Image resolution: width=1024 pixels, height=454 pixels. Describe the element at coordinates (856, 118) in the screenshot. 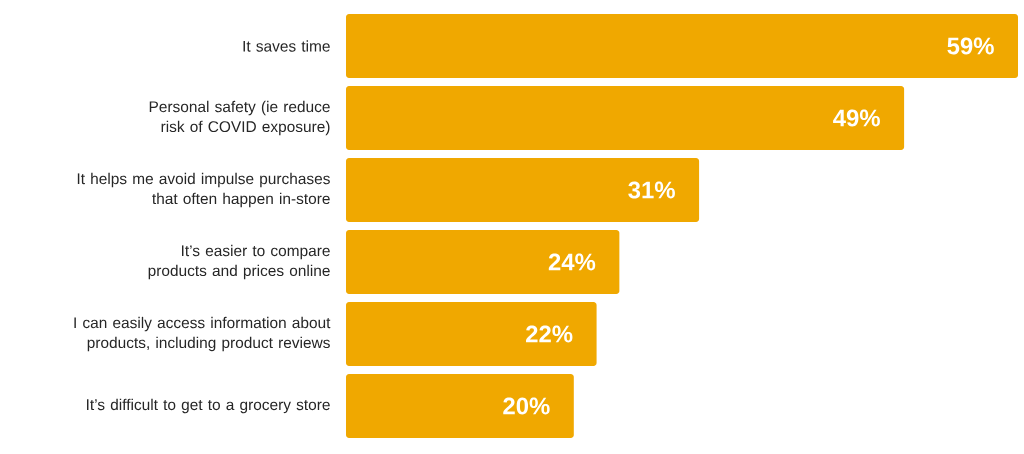

I see `data-label: 49%` at that location.